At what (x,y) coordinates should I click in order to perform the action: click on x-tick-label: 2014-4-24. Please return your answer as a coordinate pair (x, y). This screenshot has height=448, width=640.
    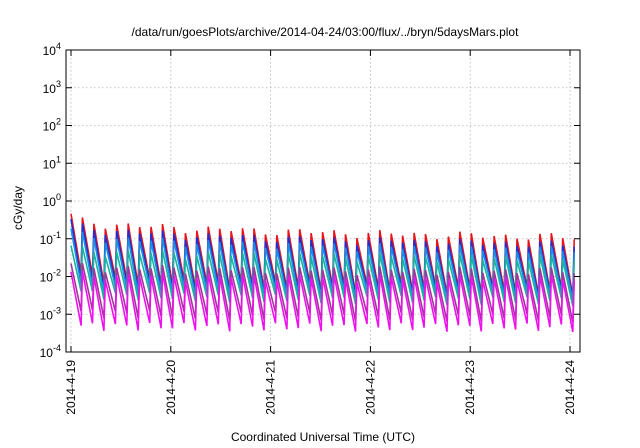
    Looking at the image, I should click on (570, 387).